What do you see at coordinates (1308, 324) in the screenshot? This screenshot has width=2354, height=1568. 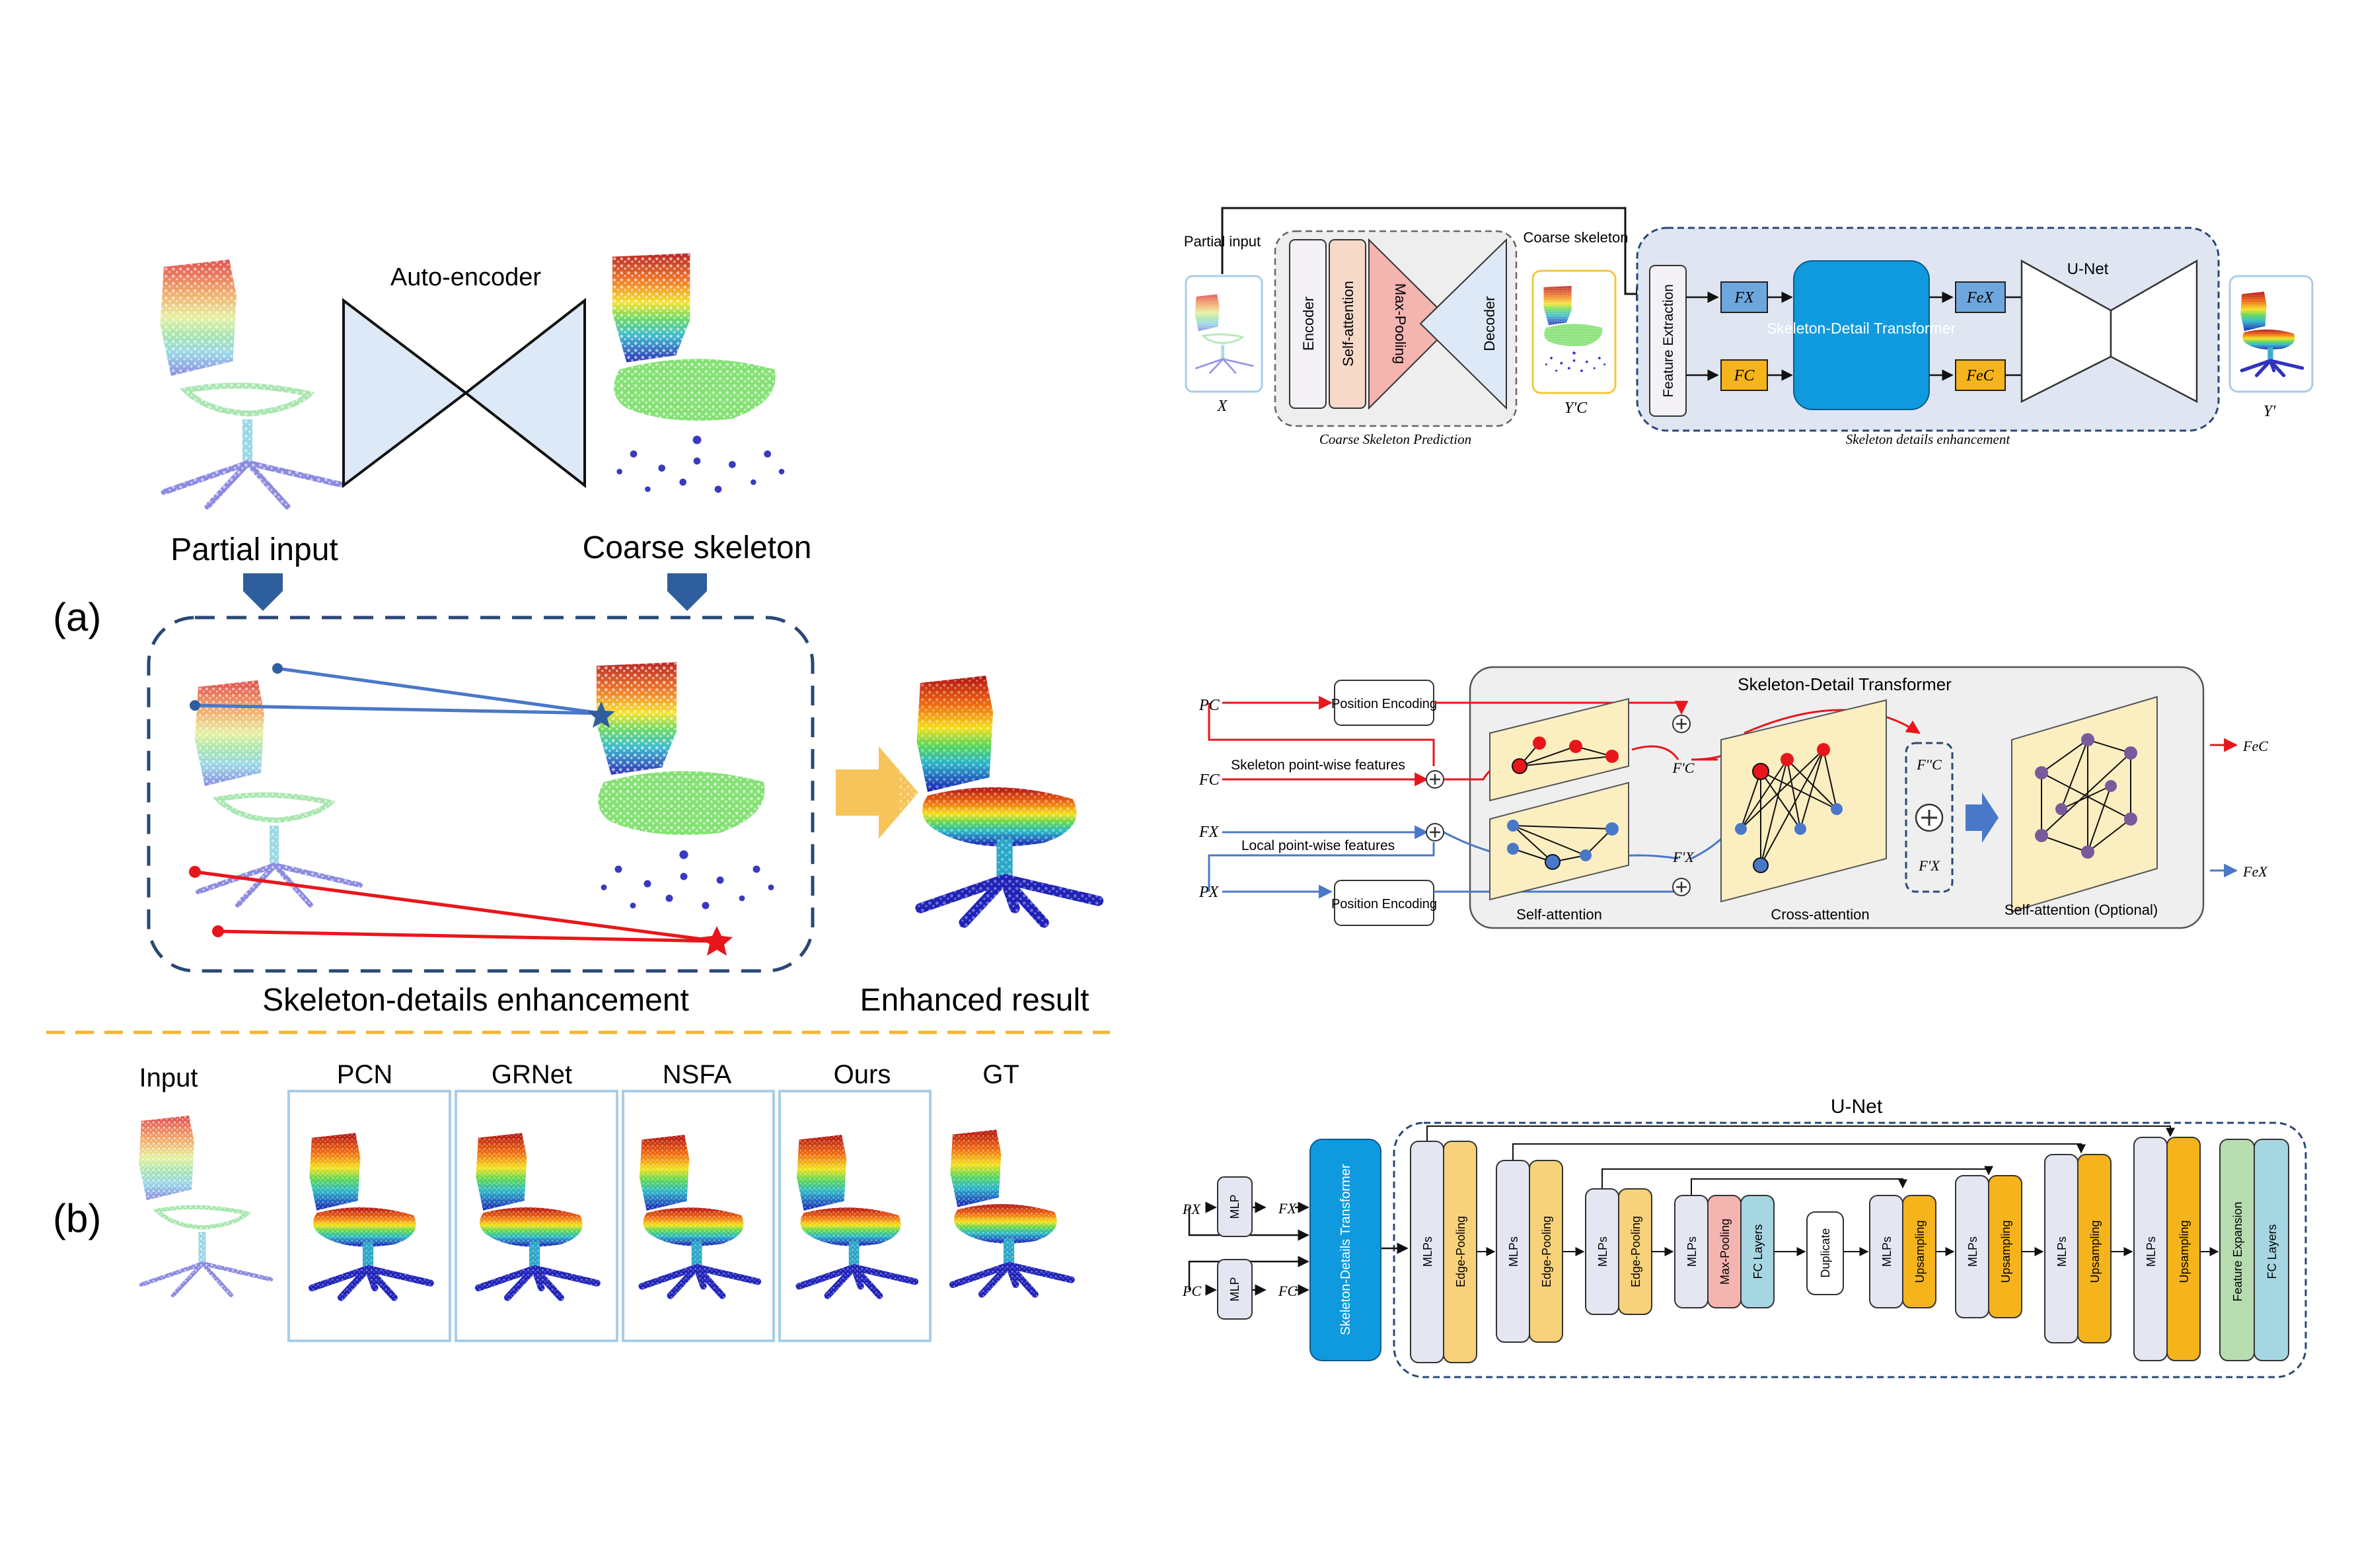 I see `encoder-label: Encoder` at bounding box center [1308, 324].